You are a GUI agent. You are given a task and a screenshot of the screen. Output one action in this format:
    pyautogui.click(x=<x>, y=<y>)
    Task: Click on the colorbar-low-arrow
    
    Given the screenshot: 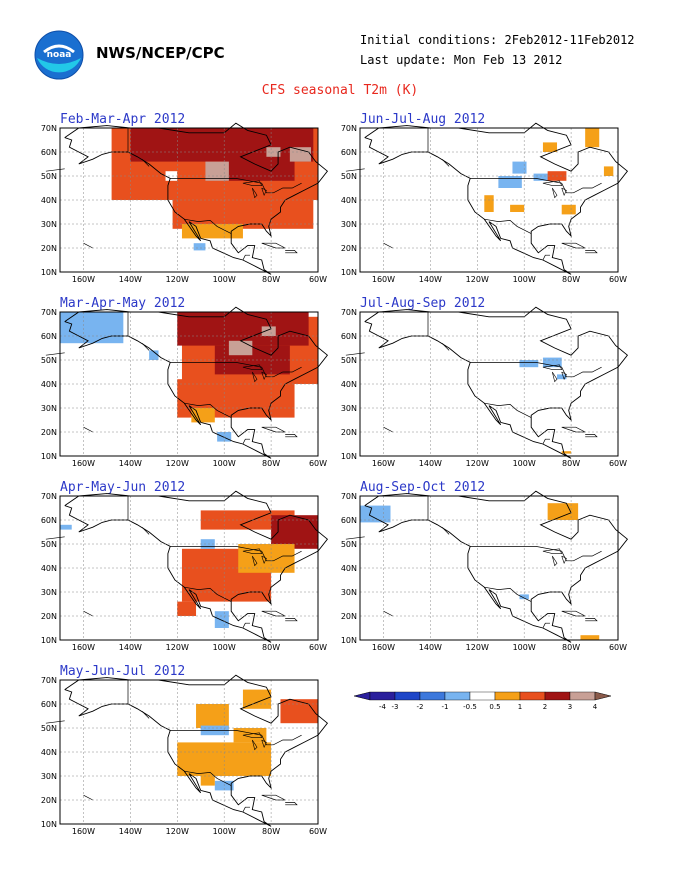 What is the action you would take?
    pyautogui.click(x=362, y=696)
    